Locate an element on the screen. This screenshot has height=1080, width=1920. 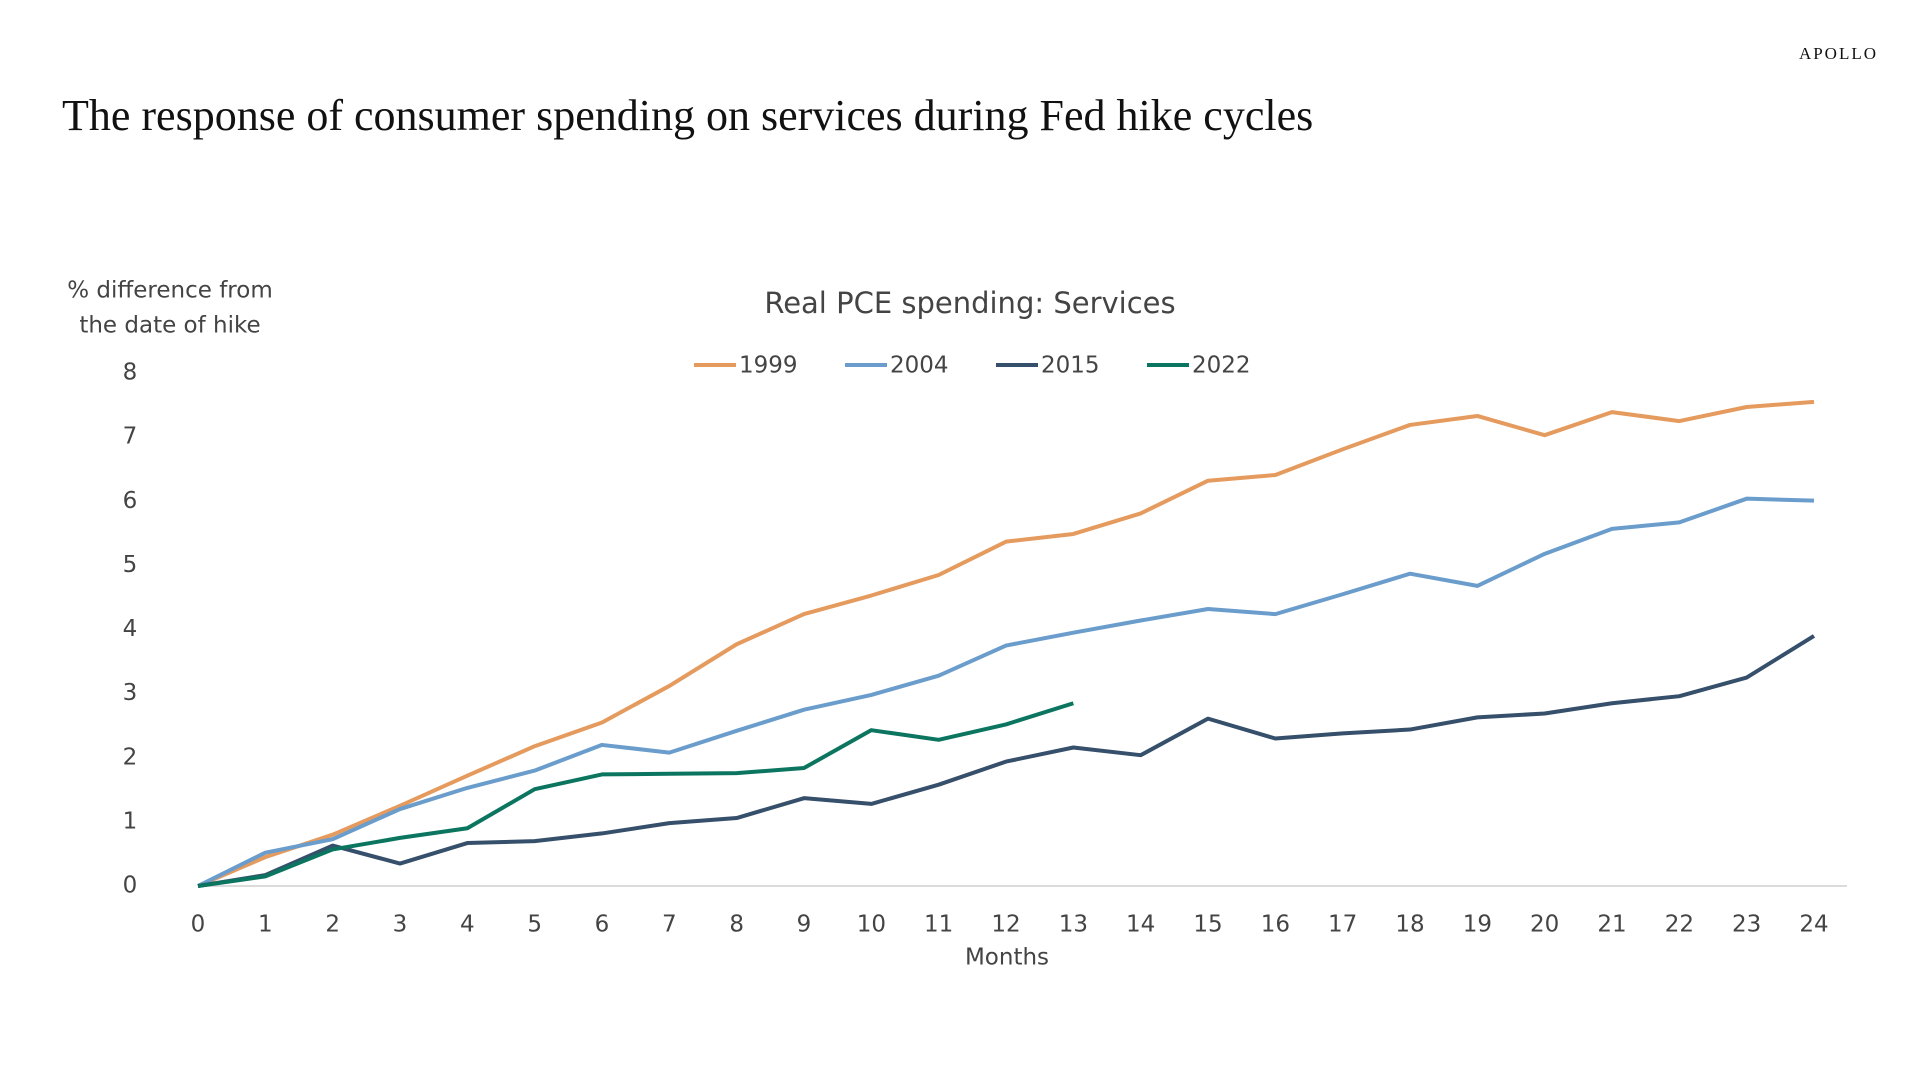
x-tick-label: 4 is located at coordinates (467, 925).